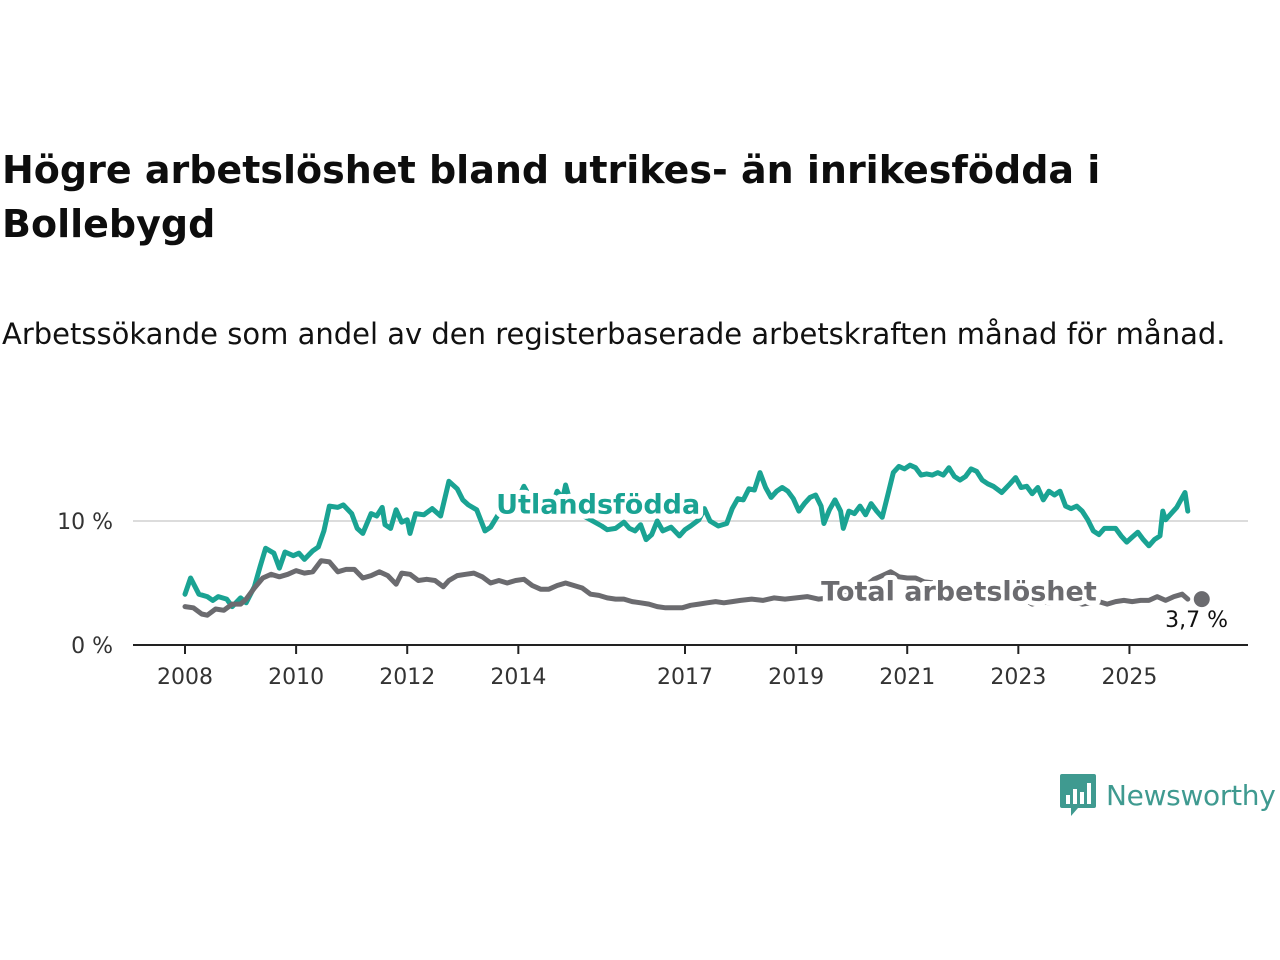  Describe the element at coordinates (1201, 599) in the screenshot. I see `end-point-marker` at that location.